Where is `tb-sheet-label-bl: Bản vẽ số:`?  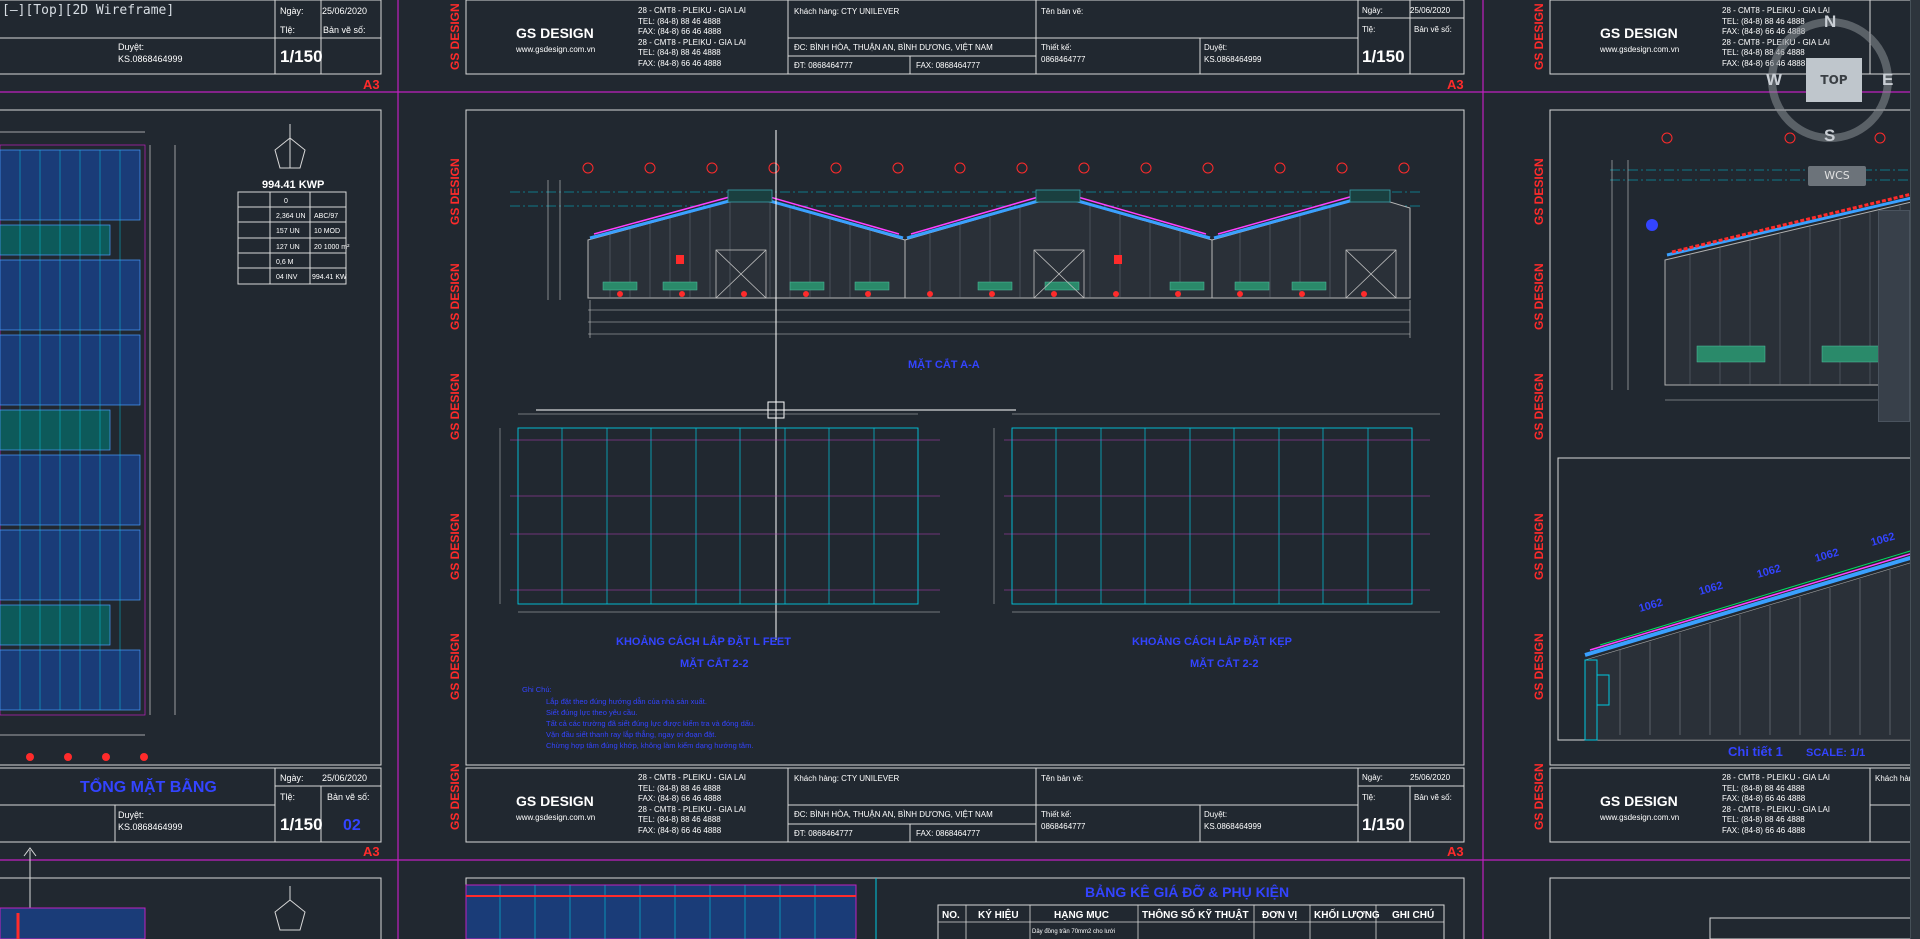
tb-sheet-label-bl: Bản vẽ số: is located at coordinates (348, 797).